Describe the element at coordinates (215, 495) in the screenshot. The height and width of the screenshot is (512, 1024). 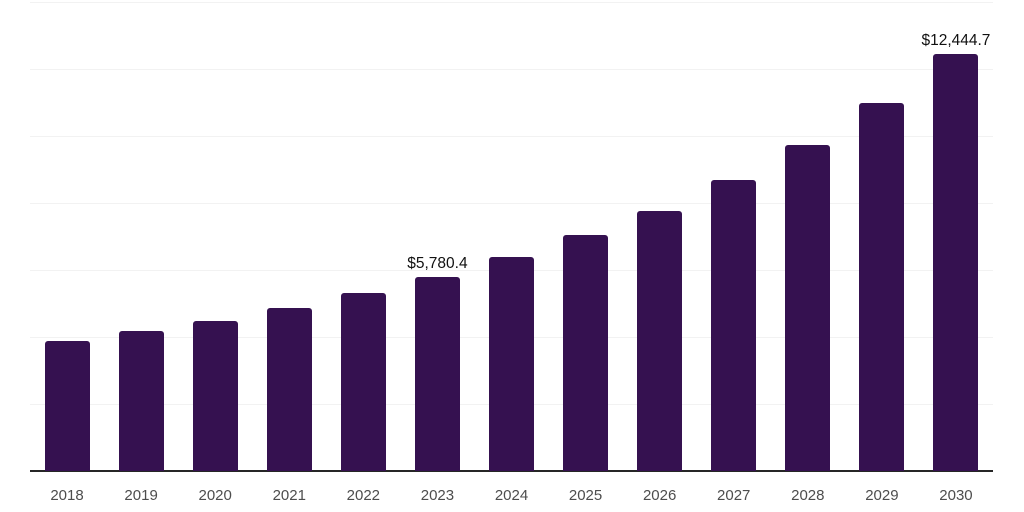
I see `x-tick-2020: 2020` at that location.